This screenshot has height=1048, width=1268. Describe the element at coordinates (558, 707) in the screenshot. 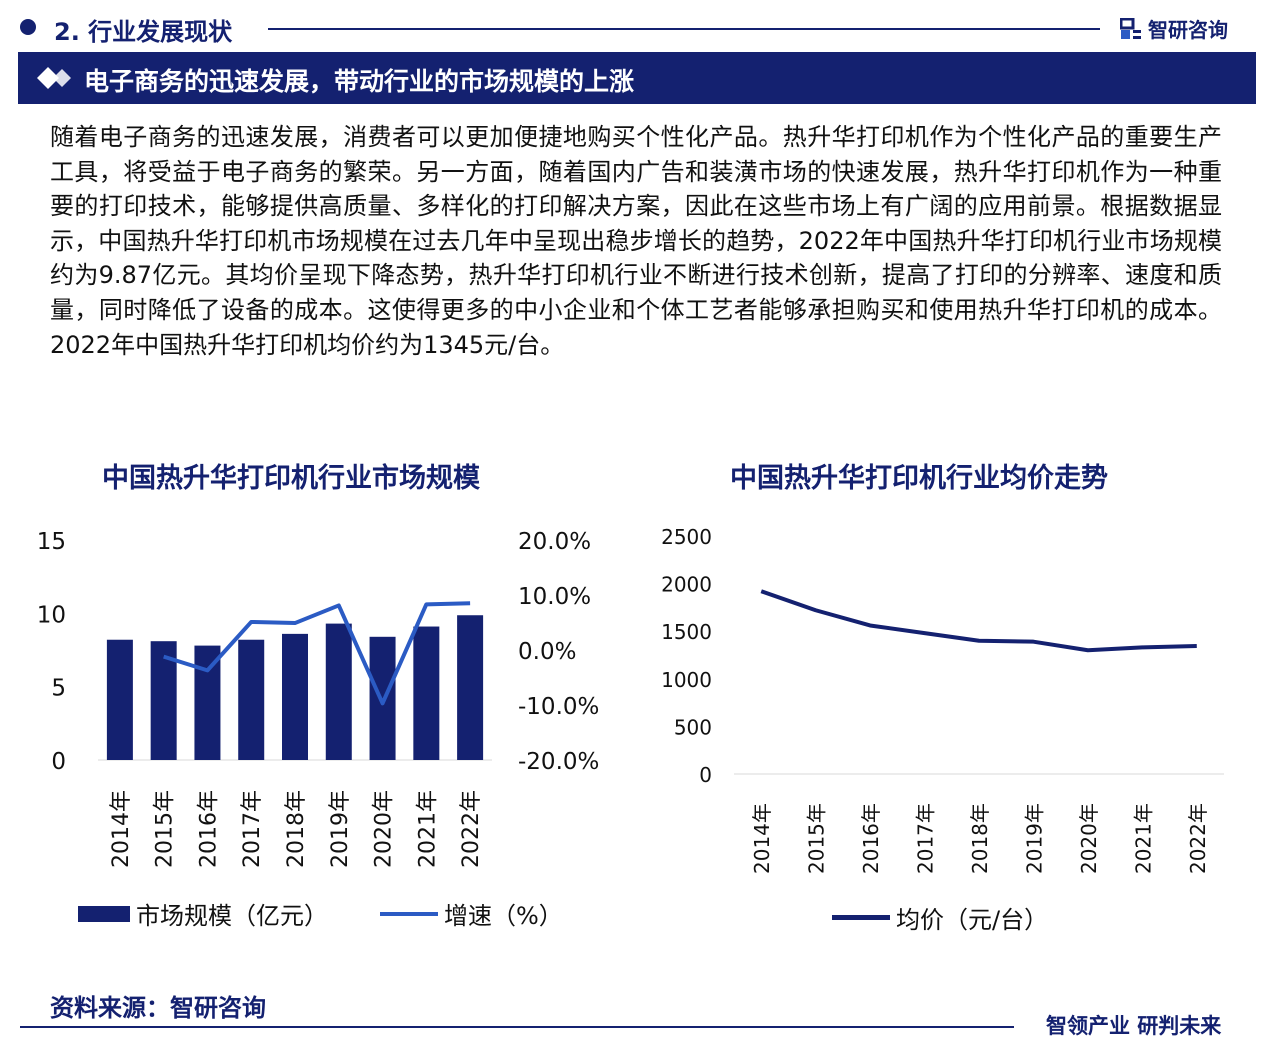

I see `chart1-y2tick: -10.0%` at that location.